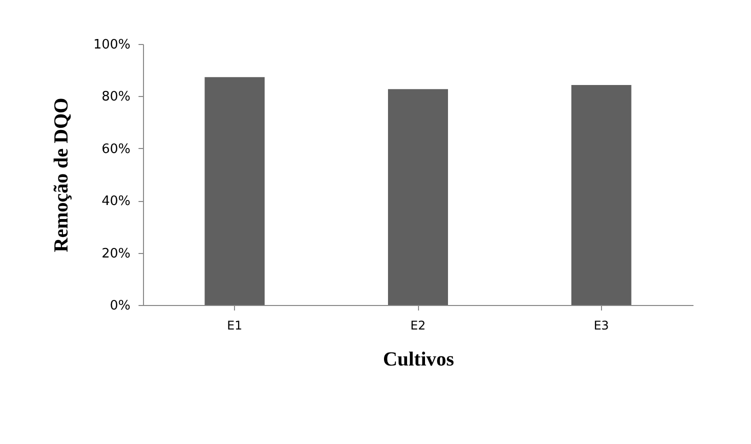  Describe the element at coordinates (234, 325) in the screenshot. I see `x-tick-label: E1` at that location.